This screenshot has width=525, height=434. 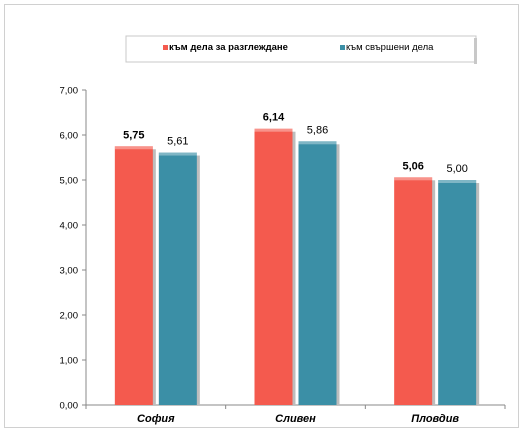 I want to click on data-label: 5,00, so click(x=456, y=169).